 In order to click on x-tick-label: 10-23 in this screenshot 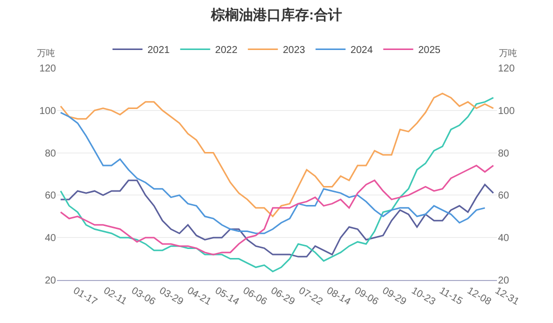, I will do `click(423, 296)`.